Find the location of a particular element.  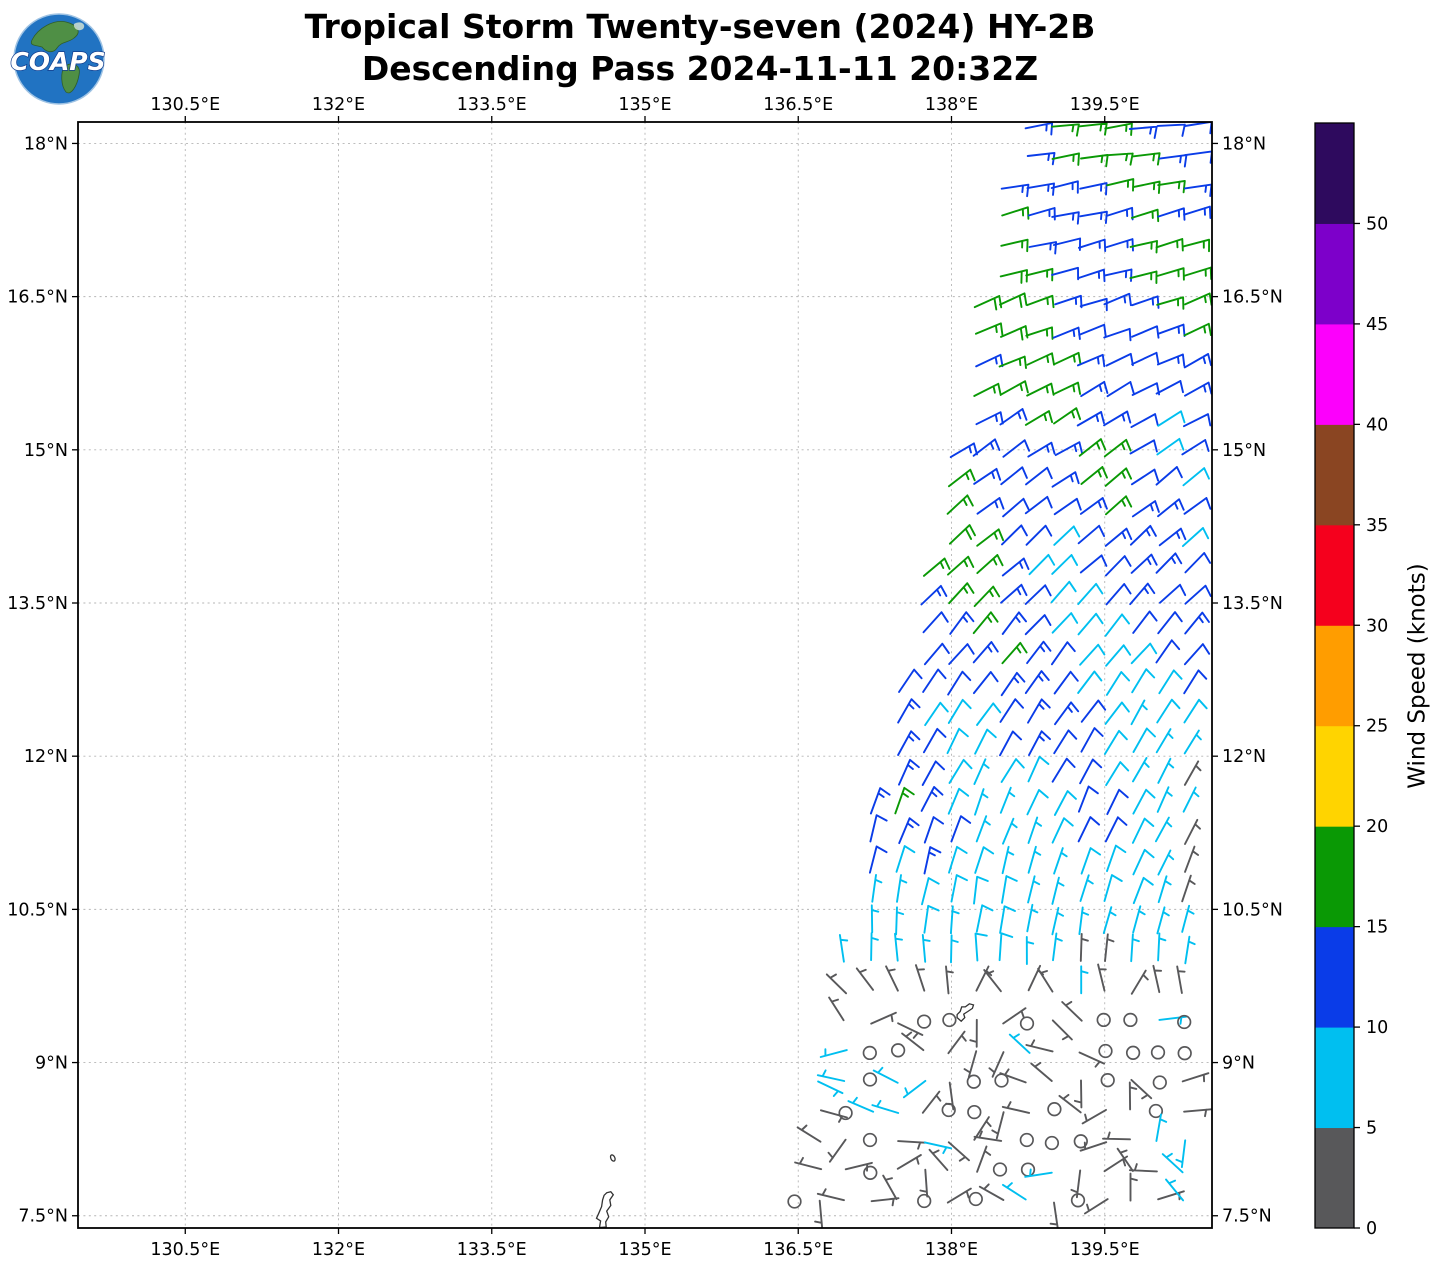

x-tick-label-top: 136.5°E is located at coordinates (798, 105).